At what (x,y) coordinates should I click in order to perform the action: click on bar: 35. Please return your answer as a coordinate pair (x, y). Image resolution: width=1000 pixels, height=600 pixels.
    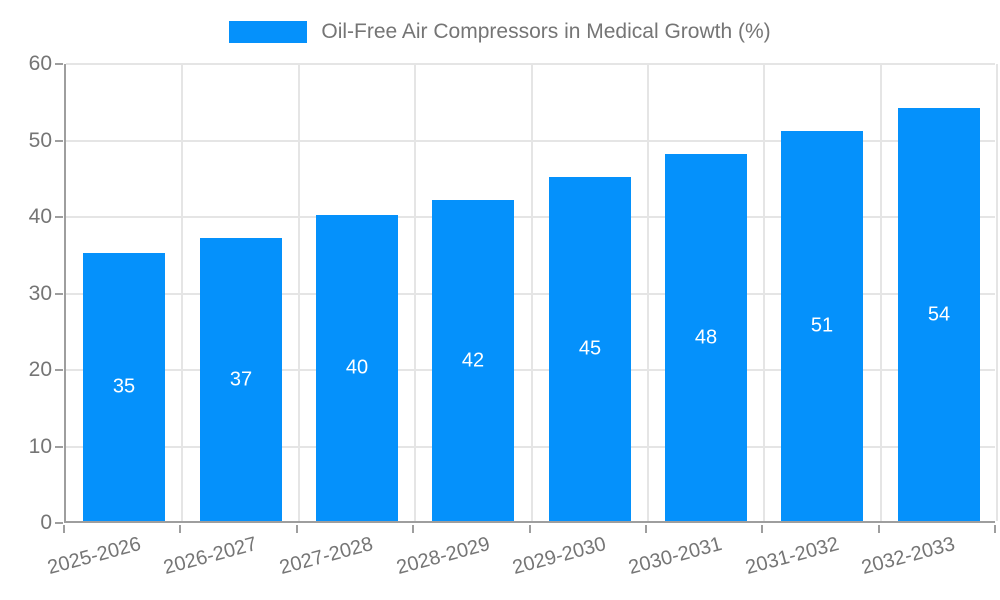
    Looking at the image, I should click on (124, 387).